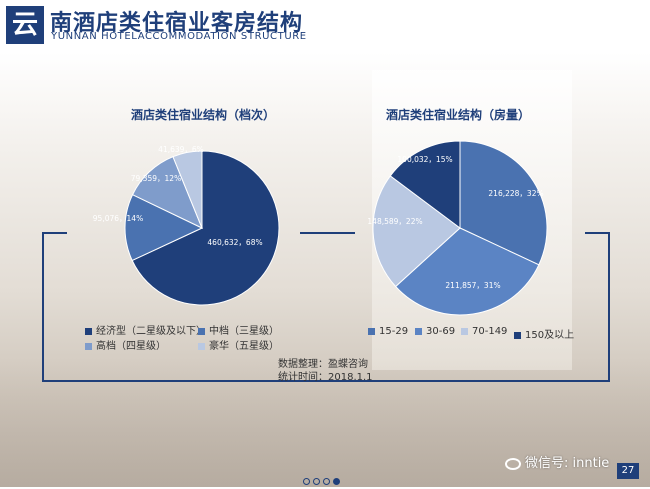  I want to click on page-title: 南酒店类住宿业客房结构, so click(177, 23).